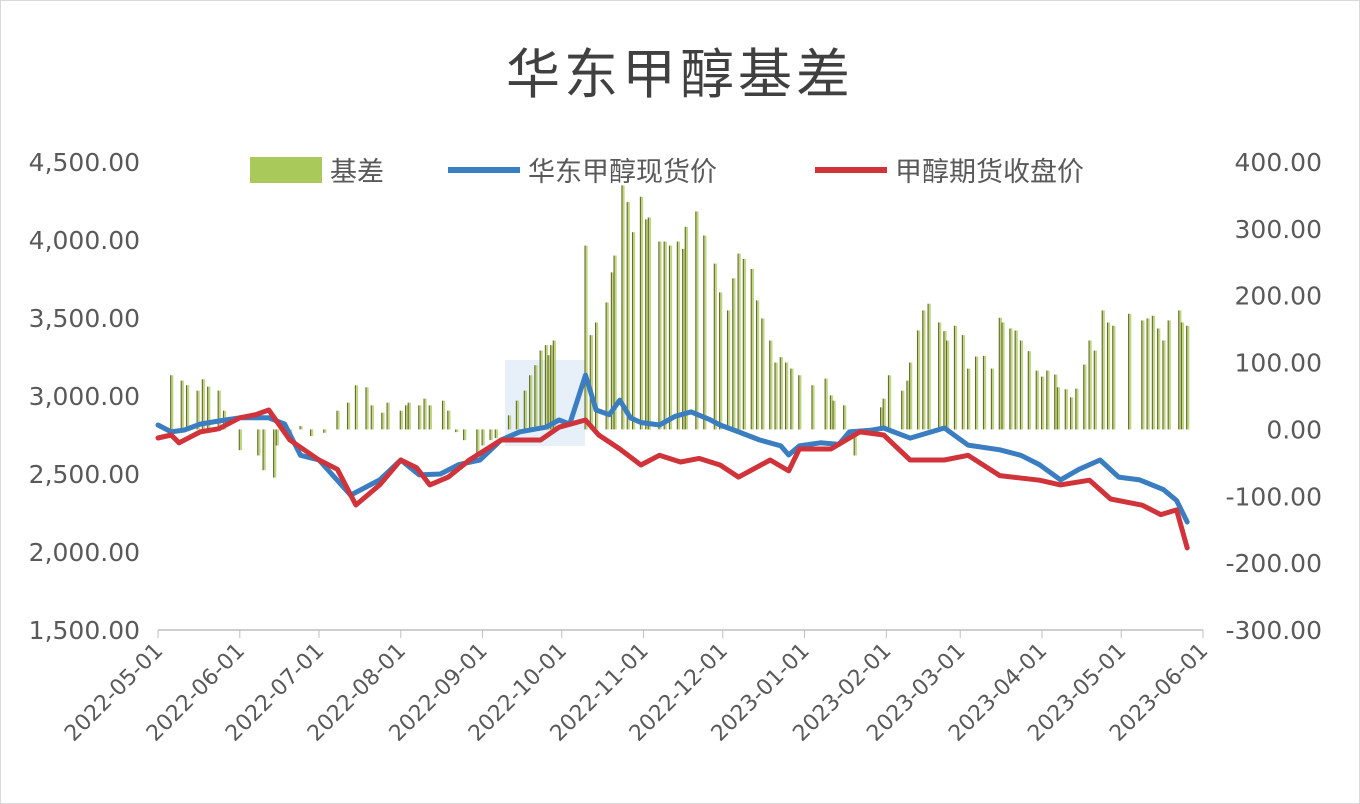 This screenshot has height=804, width=1360. Describe the element at coordinates (1278, 229) in the screenshot. I see `right-tick-label: 300.00` at that location.